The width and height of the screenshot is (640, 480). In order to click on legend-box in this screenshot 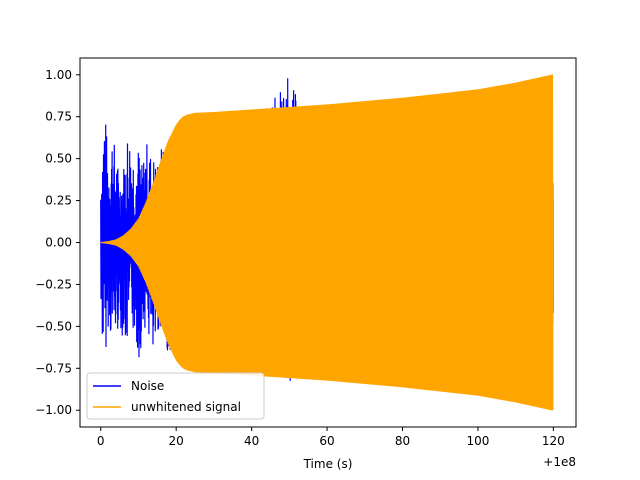, I will do `click(175, 396)`.